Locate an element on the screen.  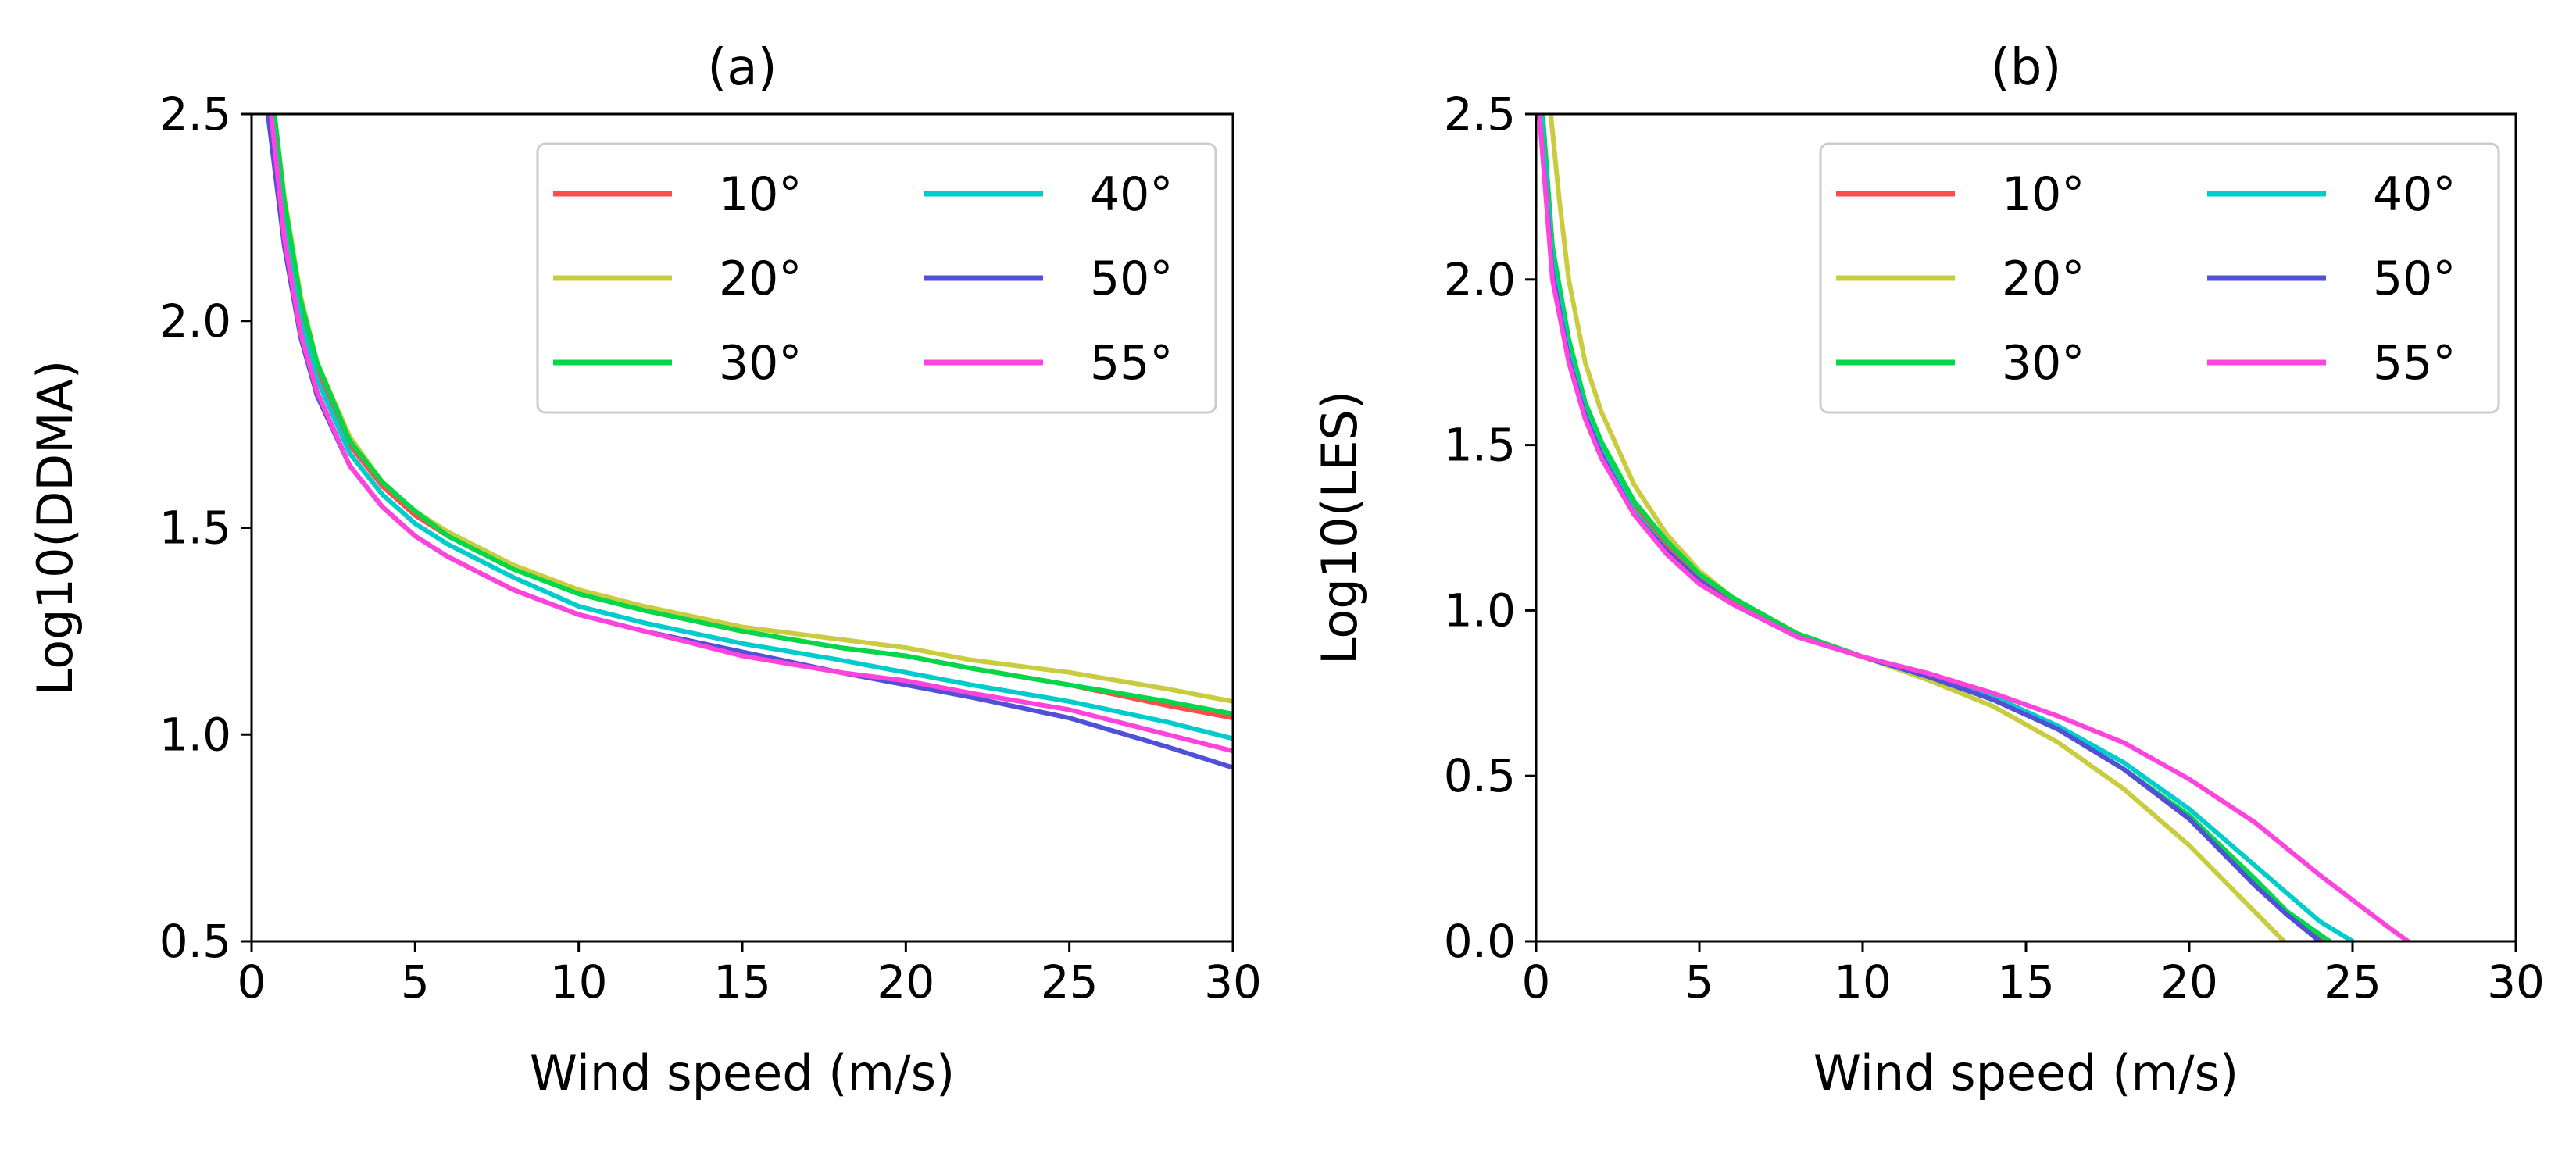
chart-title: (b) is located at coordinates (2026, 68).